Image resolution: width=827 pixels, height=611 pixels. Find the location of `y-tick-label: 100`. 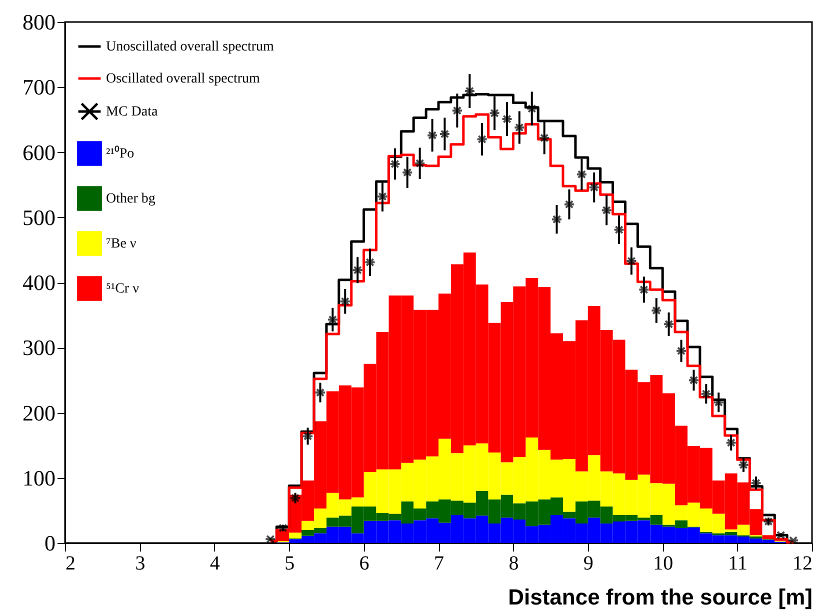

y-tick-label: 100 is located at coordinates (39, 477).